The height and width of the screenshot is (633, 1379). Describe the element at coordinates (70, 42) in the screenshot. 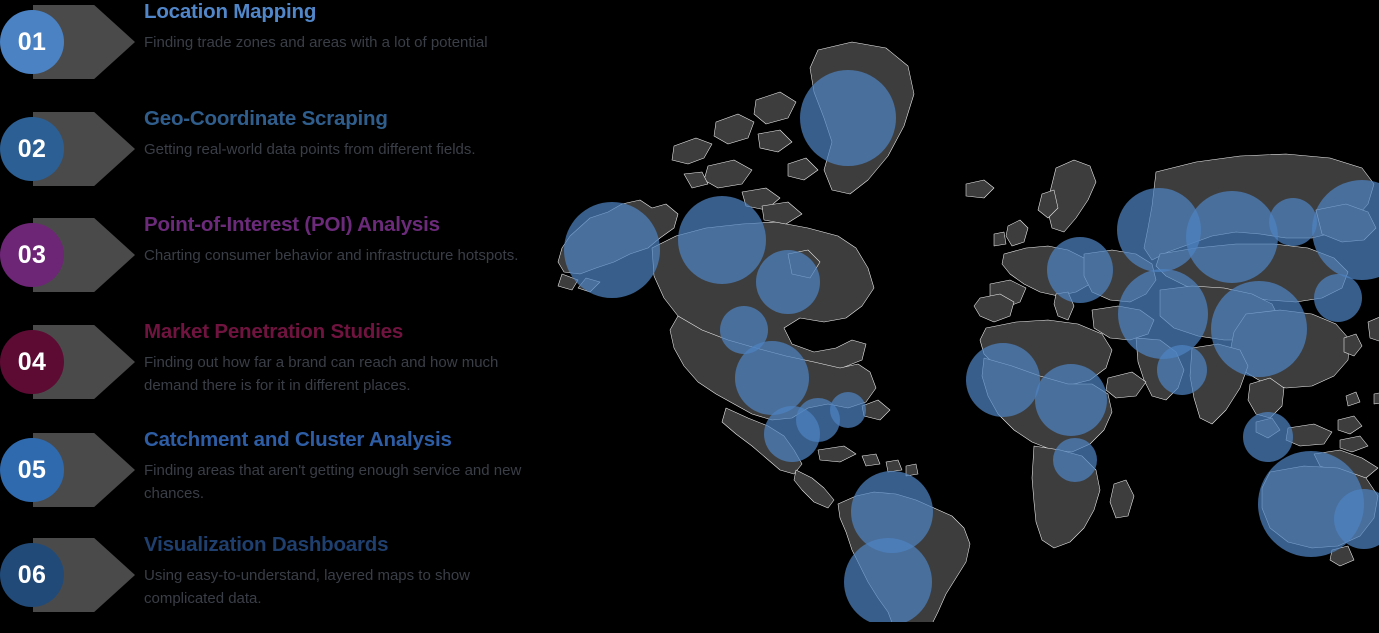

I see `step-badge-wrap-01: 01` at that location.